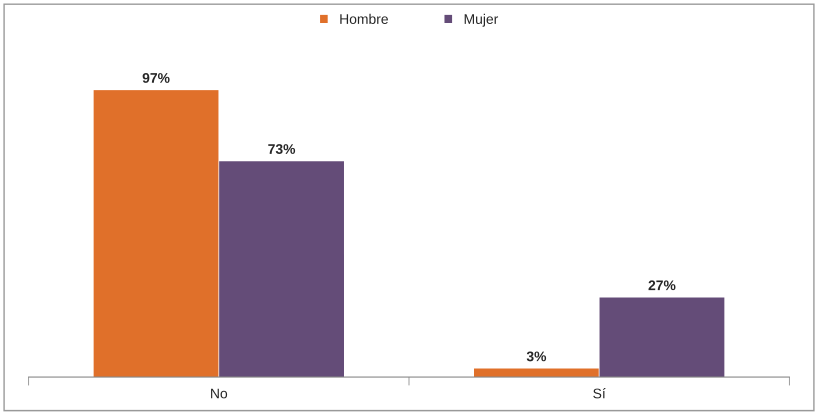 This screenshot has width=818, height=419. I want to click on legend-label: Mujer, so click(481, 20).